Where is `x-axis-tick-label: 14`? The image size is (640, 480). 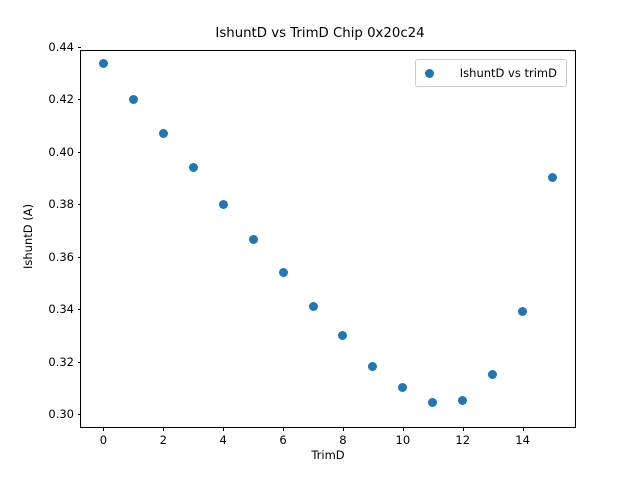 x-axis-tick-label: 14 is located at coordinates (522, 440).